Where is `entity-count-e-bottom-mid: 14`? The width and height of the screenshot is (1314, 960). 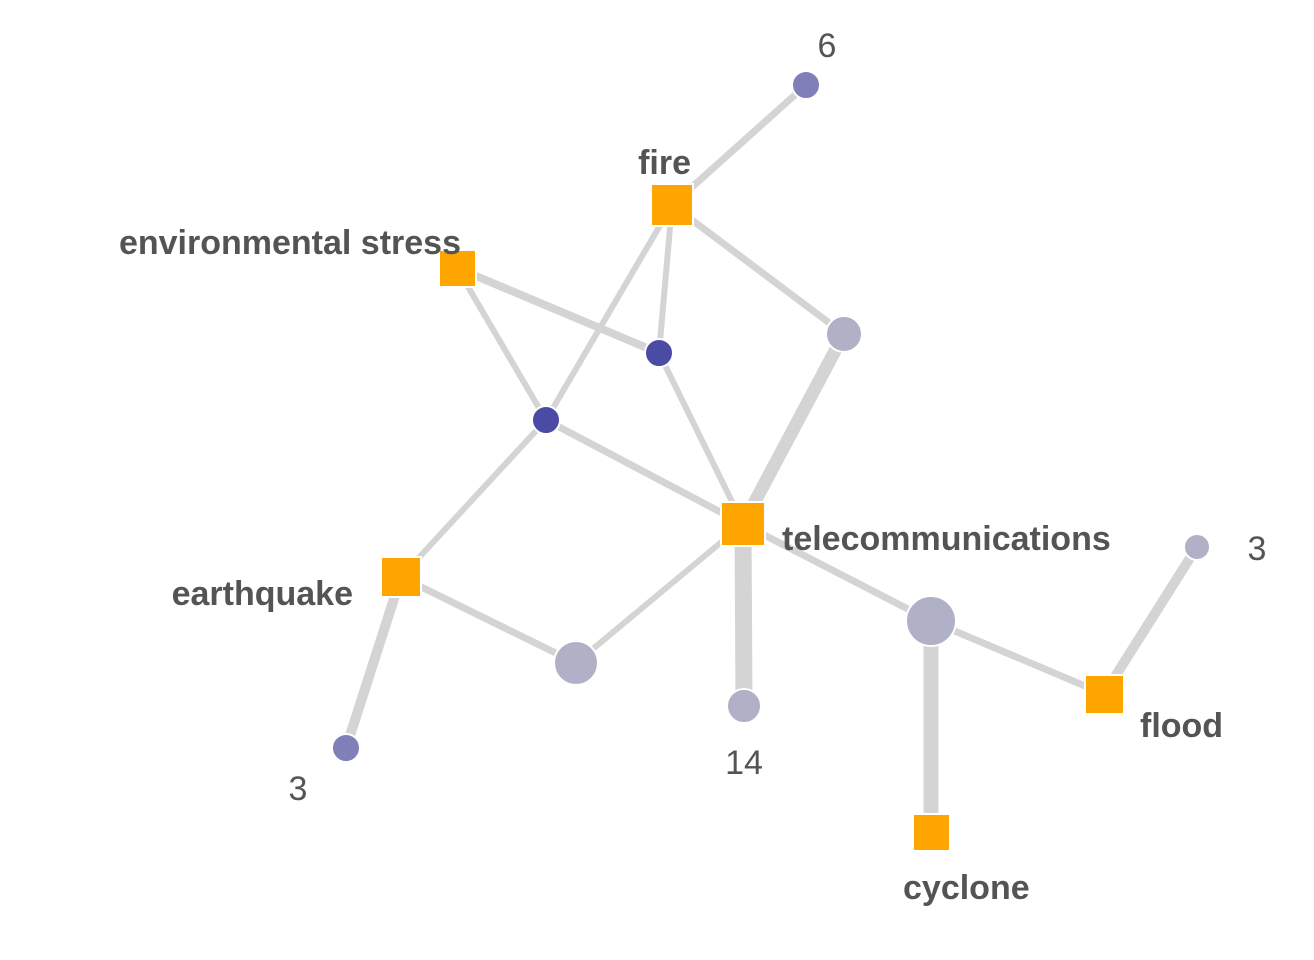 entity-count-e-bottom-mid: 14 is located at coordinates (744, 763).